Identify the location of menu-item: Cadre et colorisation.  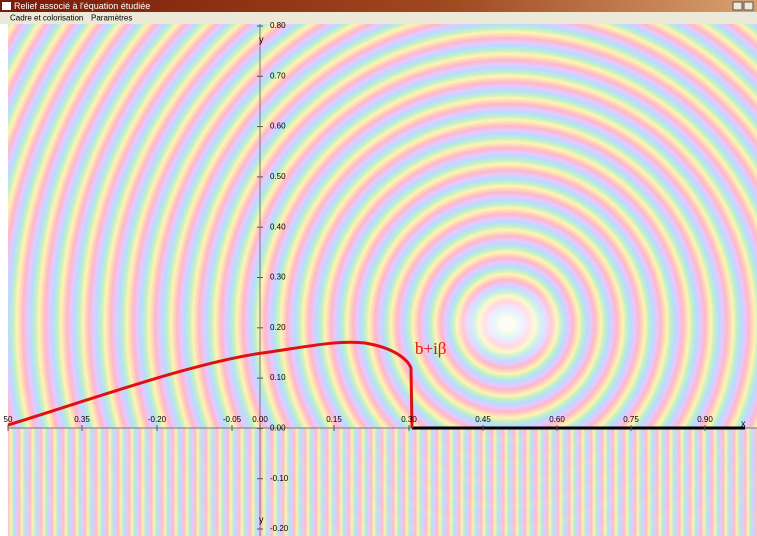
(46, 18).